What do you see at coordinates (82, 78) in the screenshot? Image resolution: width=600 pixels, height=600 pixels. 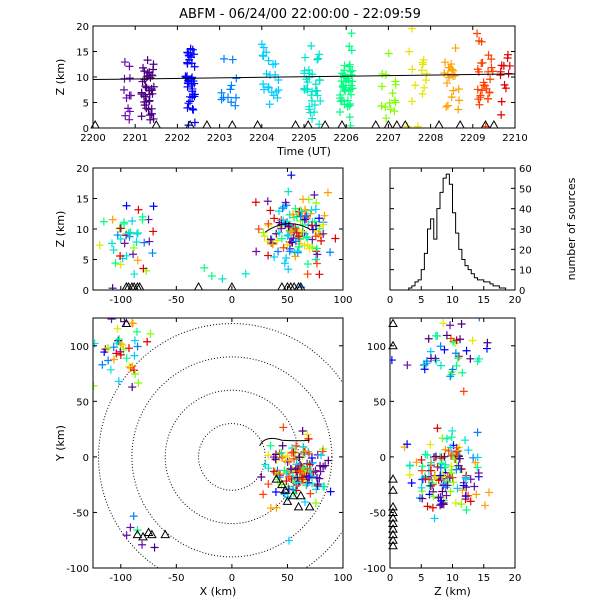 I see `time-height-ytick-label: 10` at bounding box center [82, 78].